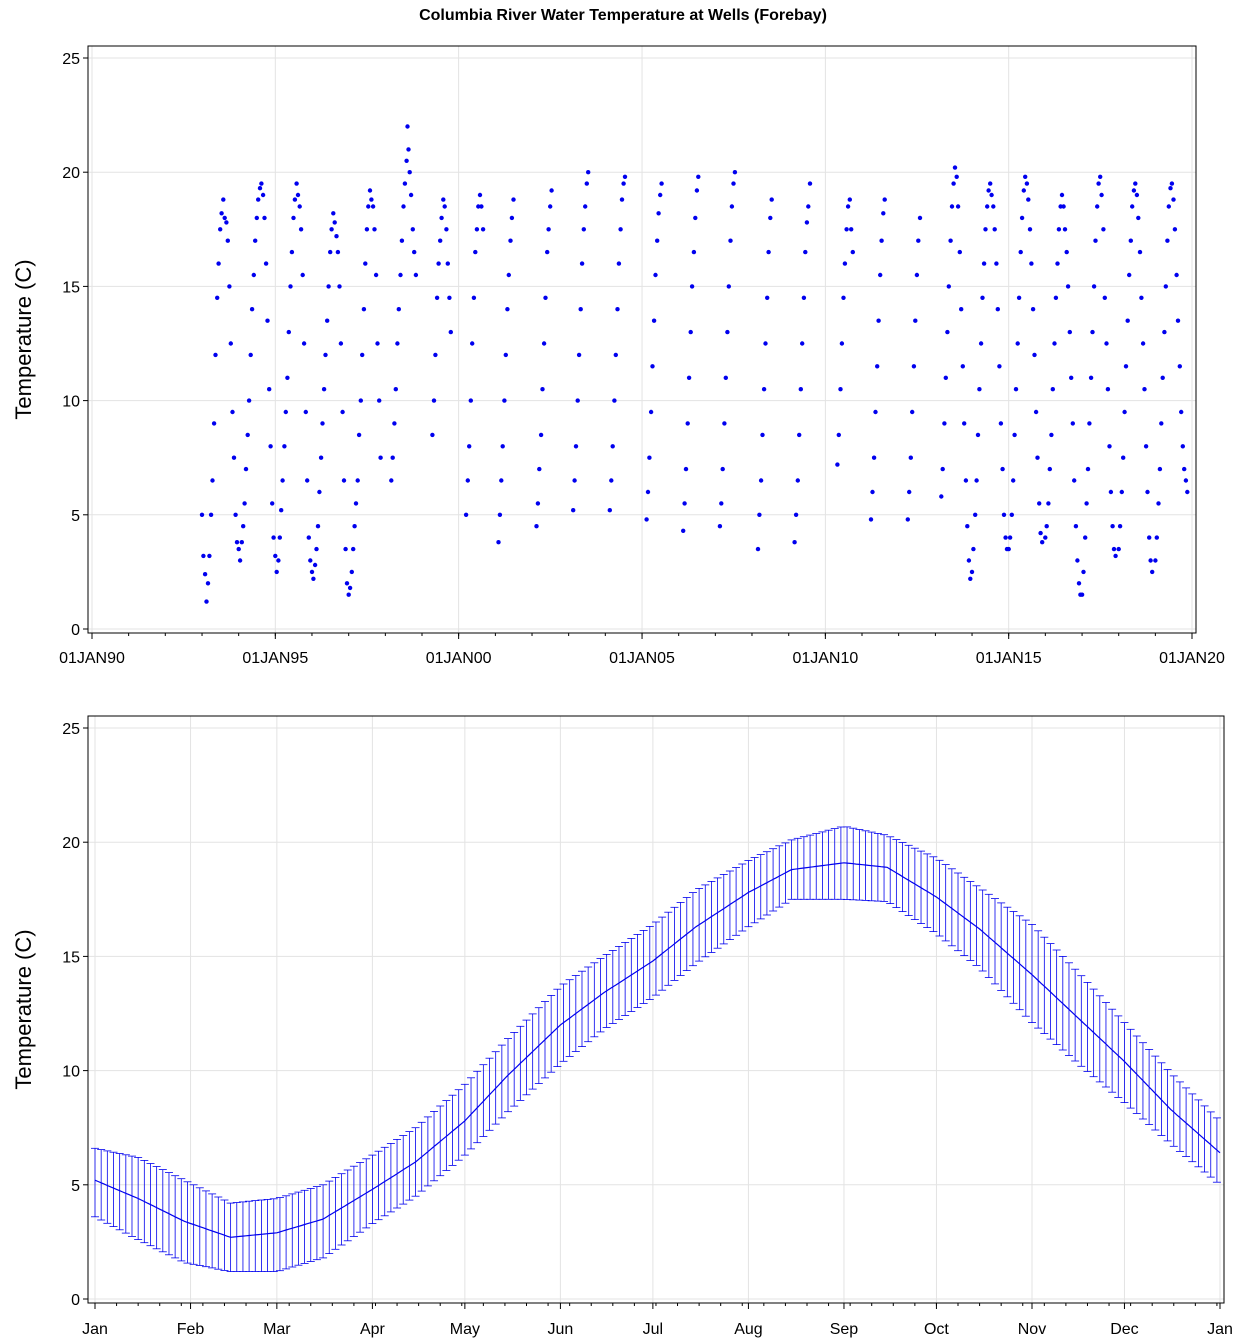 This screenshot has height=1341, width=1245. What do you see at coordinates (71, 729) in the screenshot?
I see `bottom-y-tick-label: 25` at bounding box center [71, 729].